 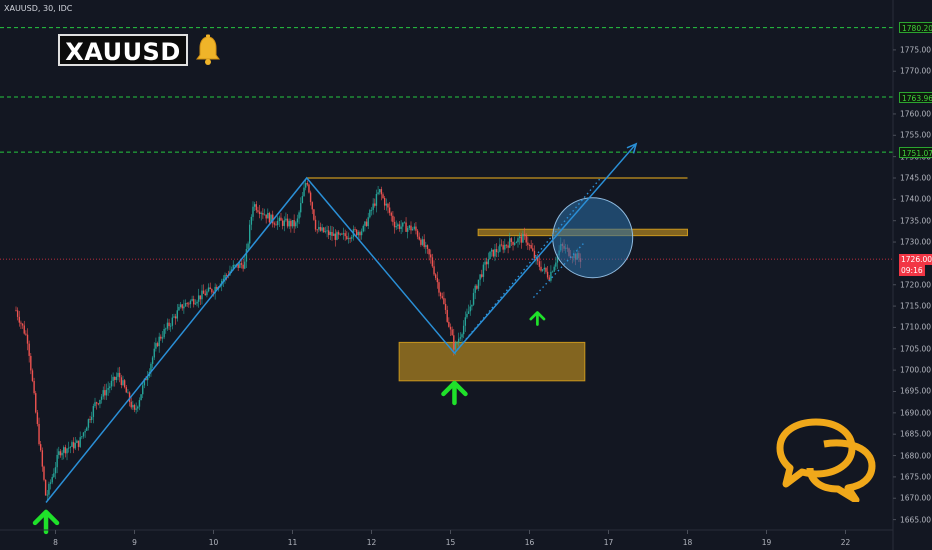 What do you see at coordinates (38, 8) in the screenshot?
I see `symbol-header: XAUUSD, 30, IDC` at bounding box center [38, 8].